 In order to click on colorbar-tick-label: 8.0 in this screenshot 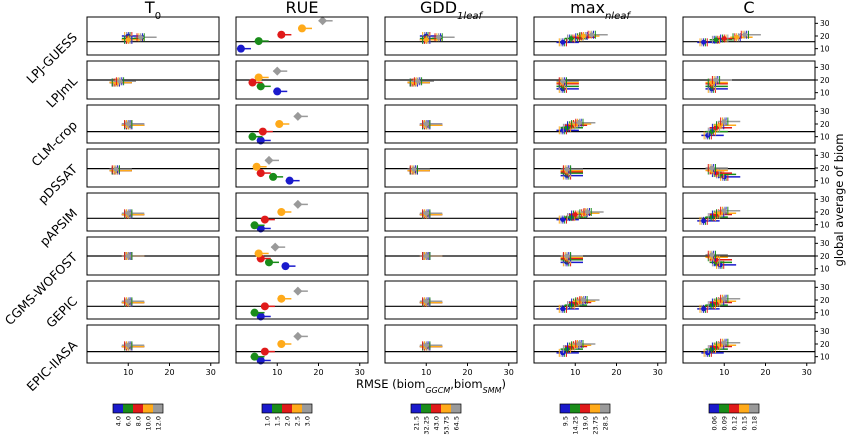, I will do `click(139, 421)`.